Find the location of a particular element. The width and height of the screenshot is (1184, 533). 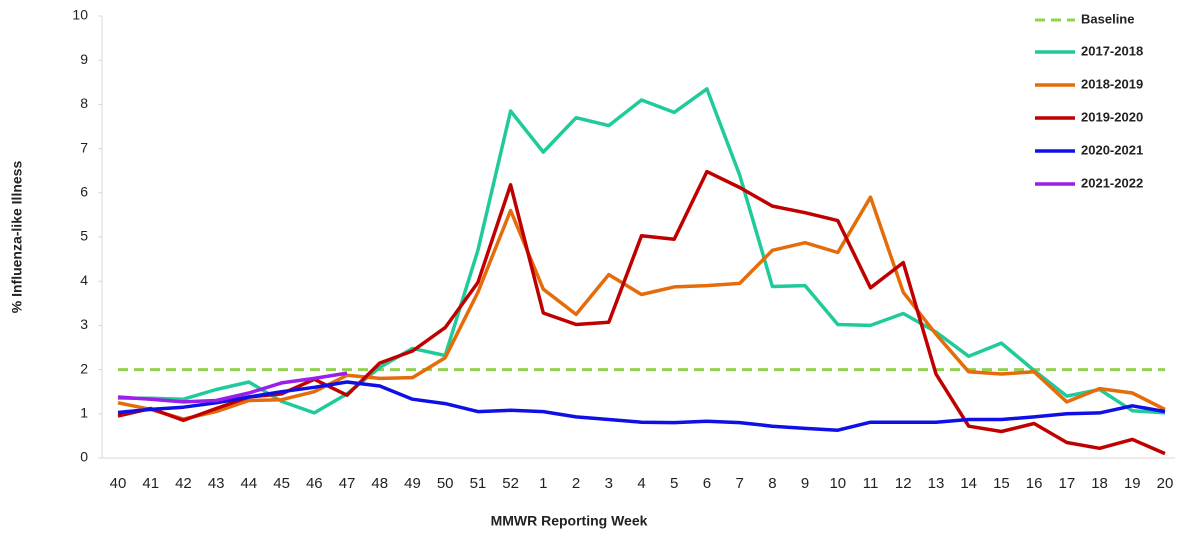

legend-label: 2017-2018 is located at coordinates (1112, 50).